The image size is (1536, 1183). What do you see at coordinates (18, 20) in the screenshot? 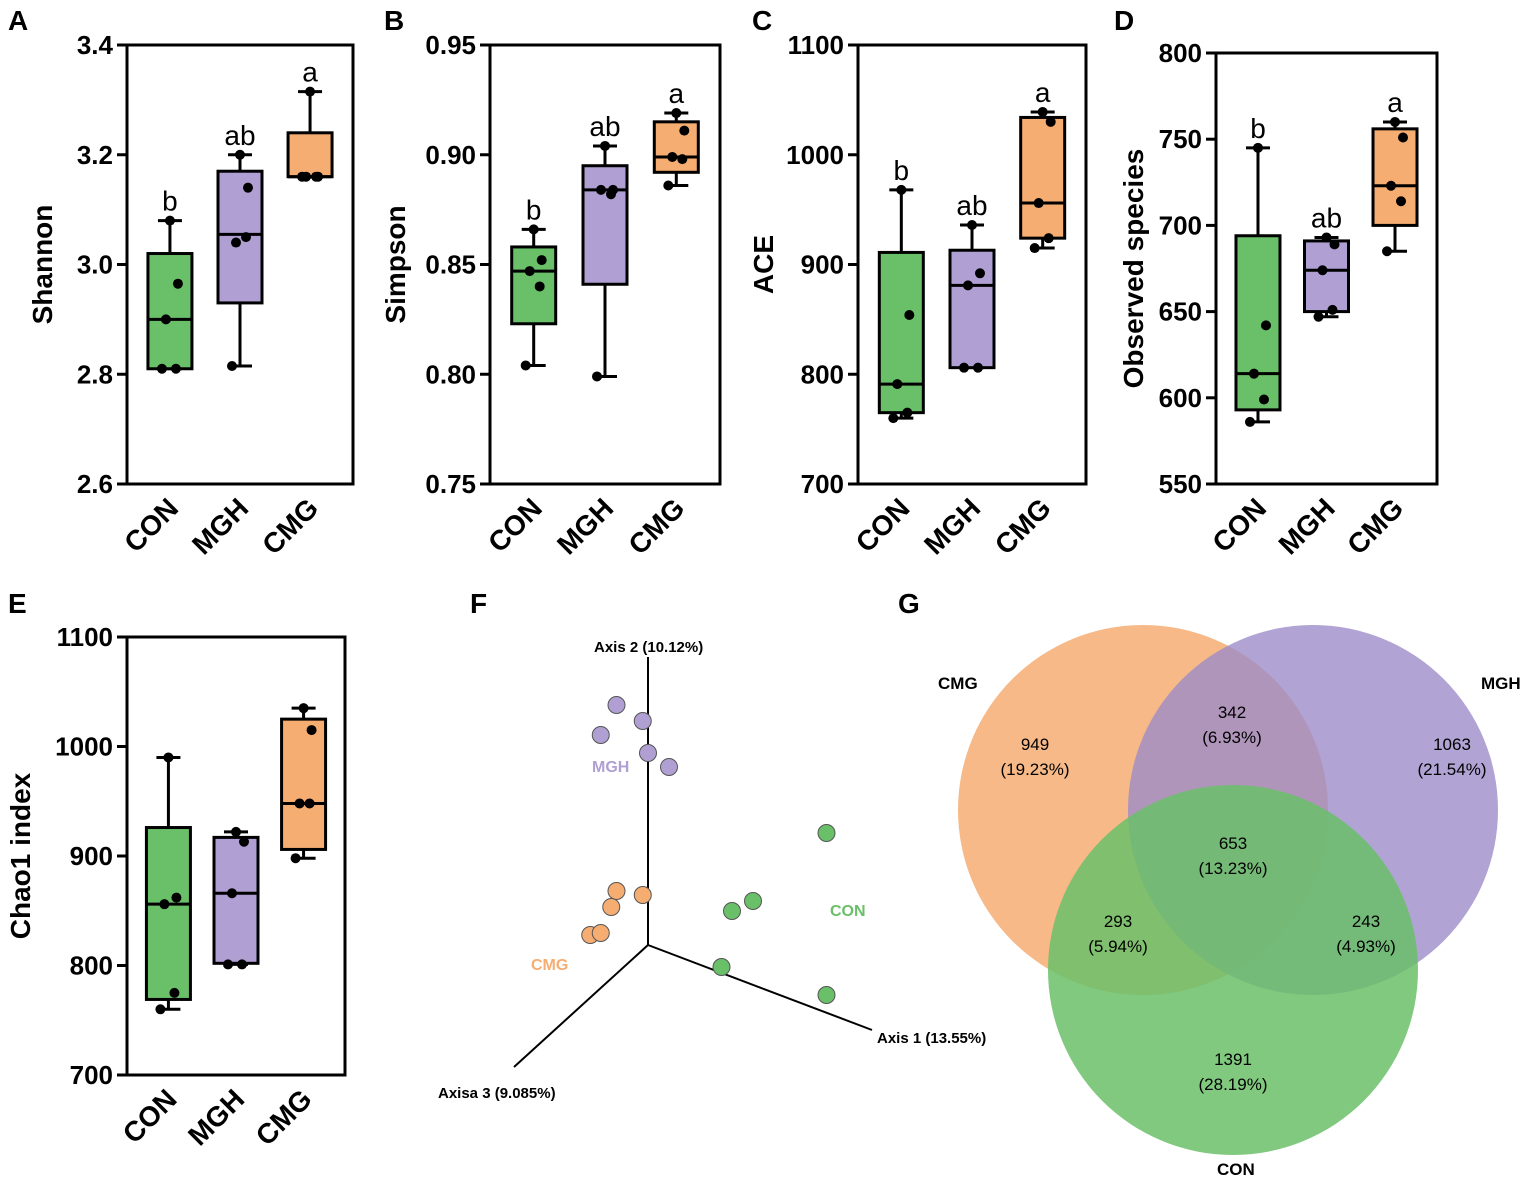
I see `panel-letter-a: A` at bounding box center [18, 20].